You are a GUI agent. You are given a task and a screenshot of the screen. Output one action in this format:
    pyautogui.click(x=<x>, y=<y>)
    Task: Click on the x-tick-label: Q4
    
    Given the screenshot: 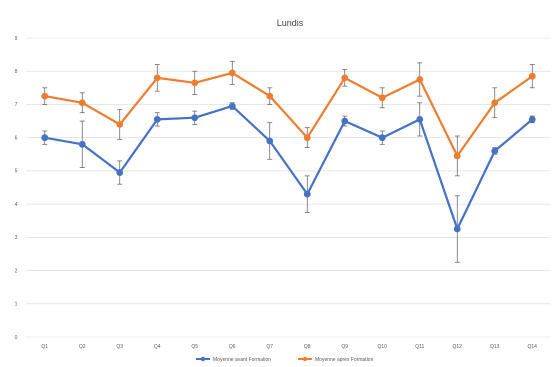 What is the action you would take?
    pyautogui.click(x=157, y=347)
    